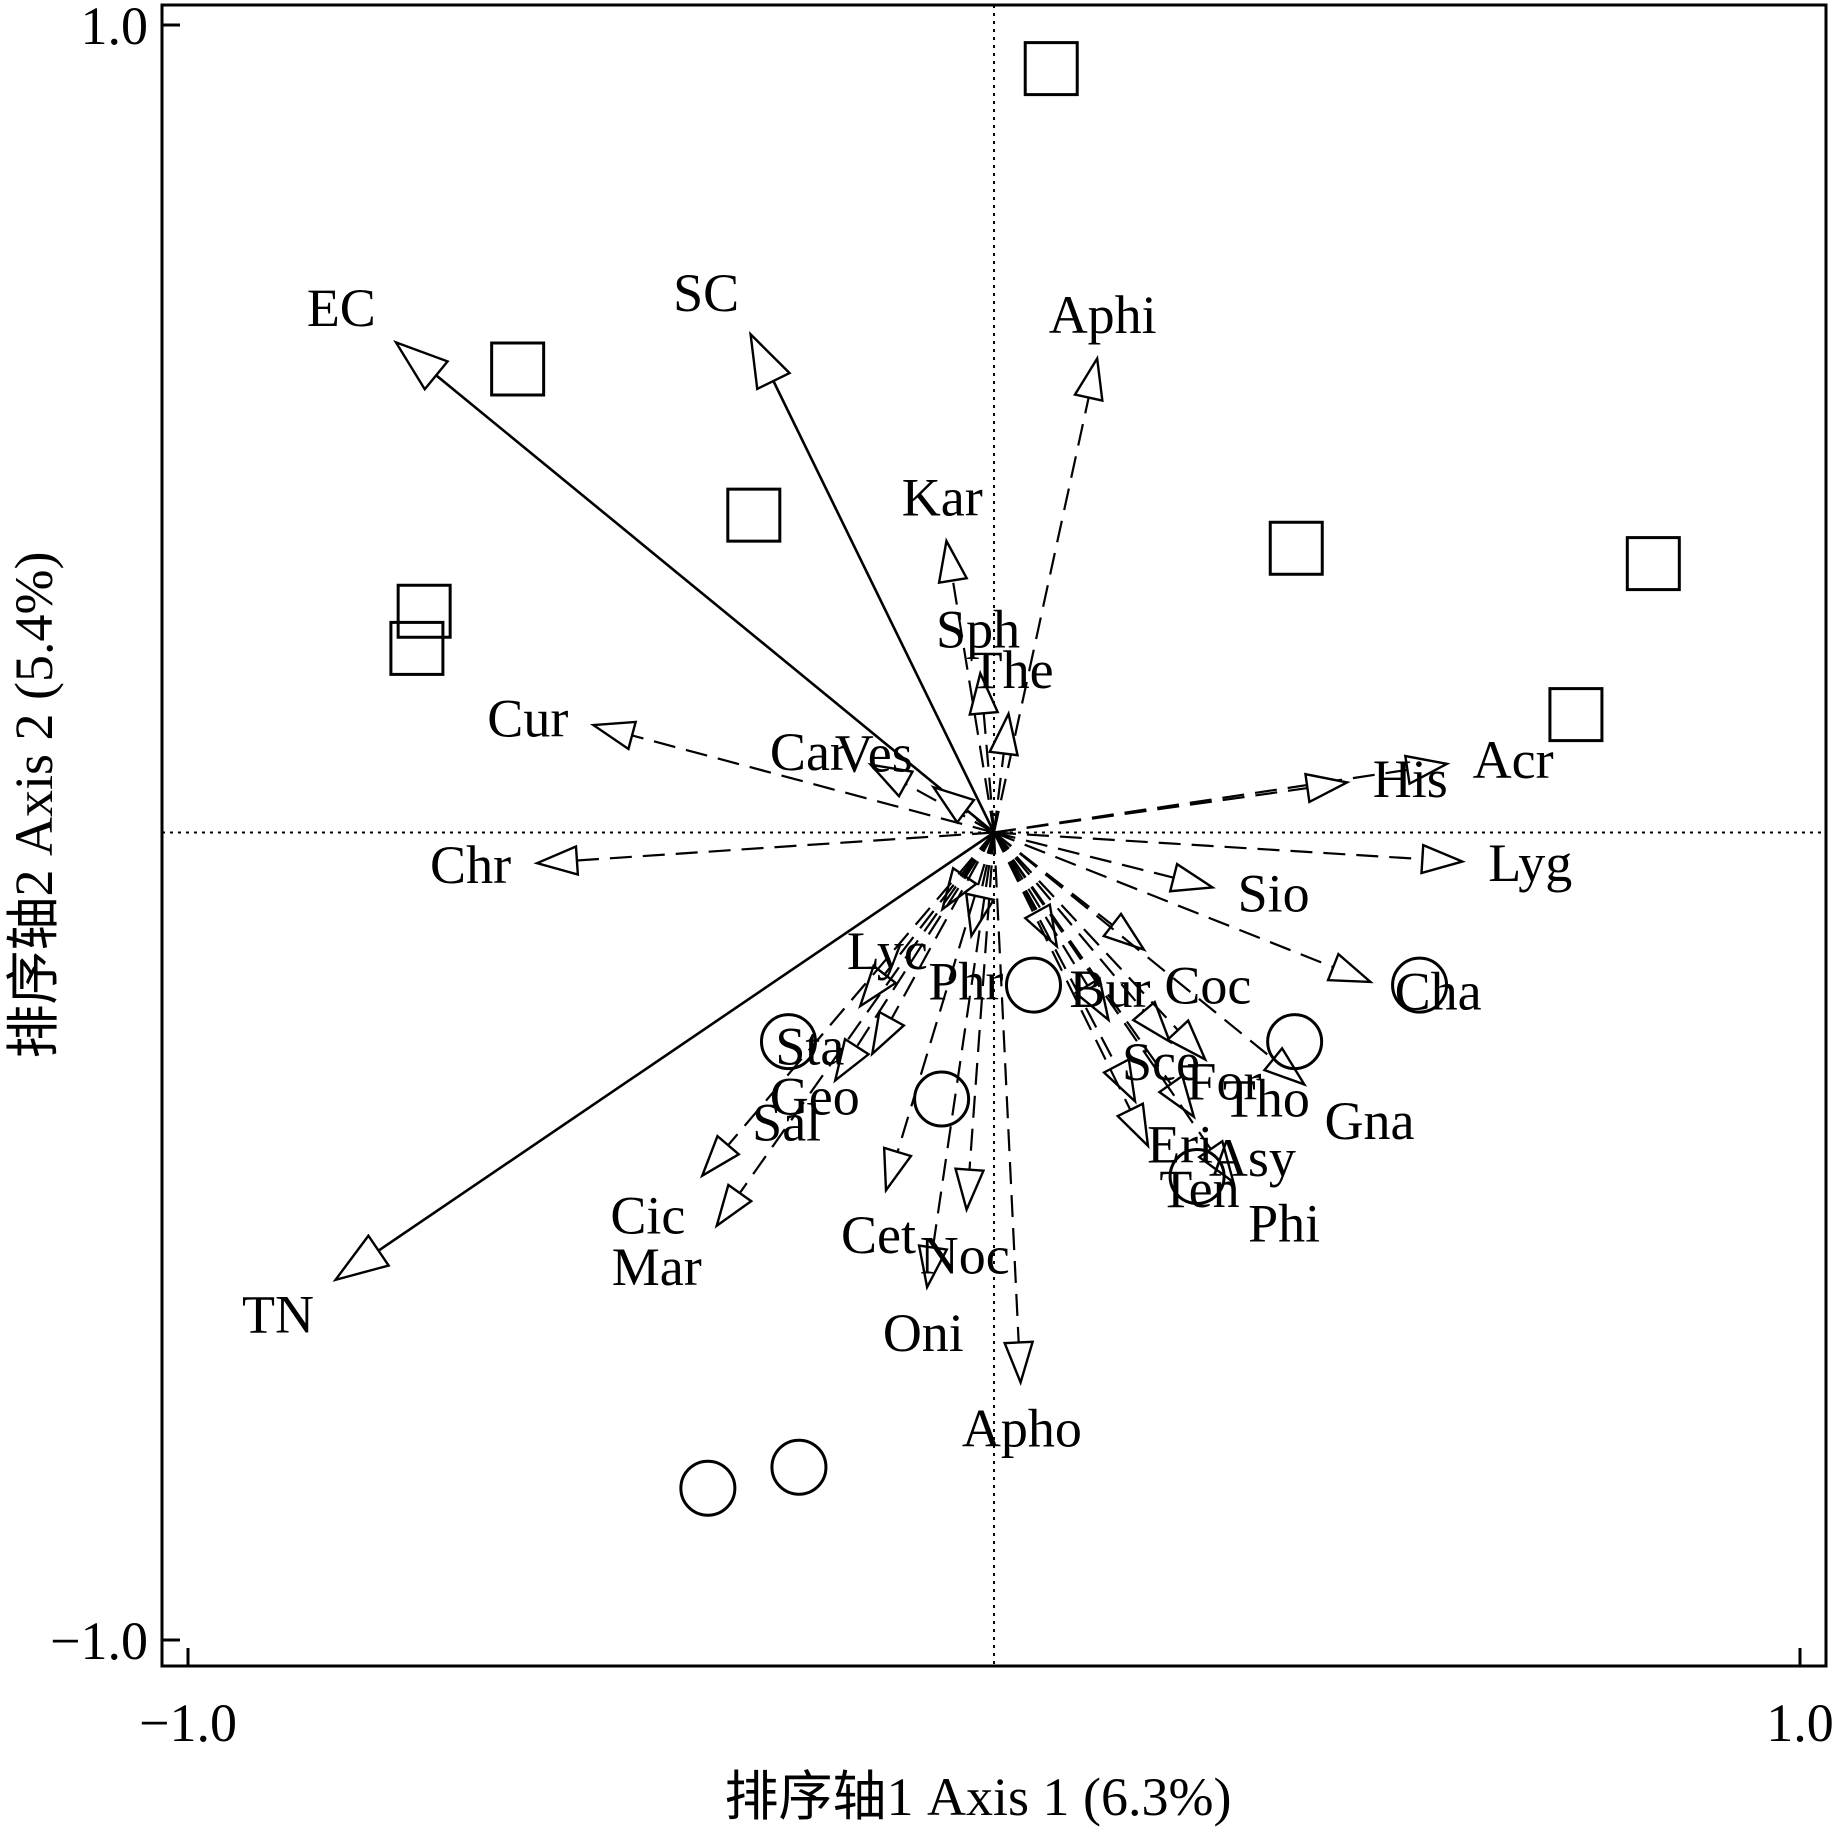 This screenshot has height=1833, width=1845. What do you see at coordinates (1284, 1224) in the screenshot?
I see `species-label-phi: Phi` at bounding box center [1284, 1224].